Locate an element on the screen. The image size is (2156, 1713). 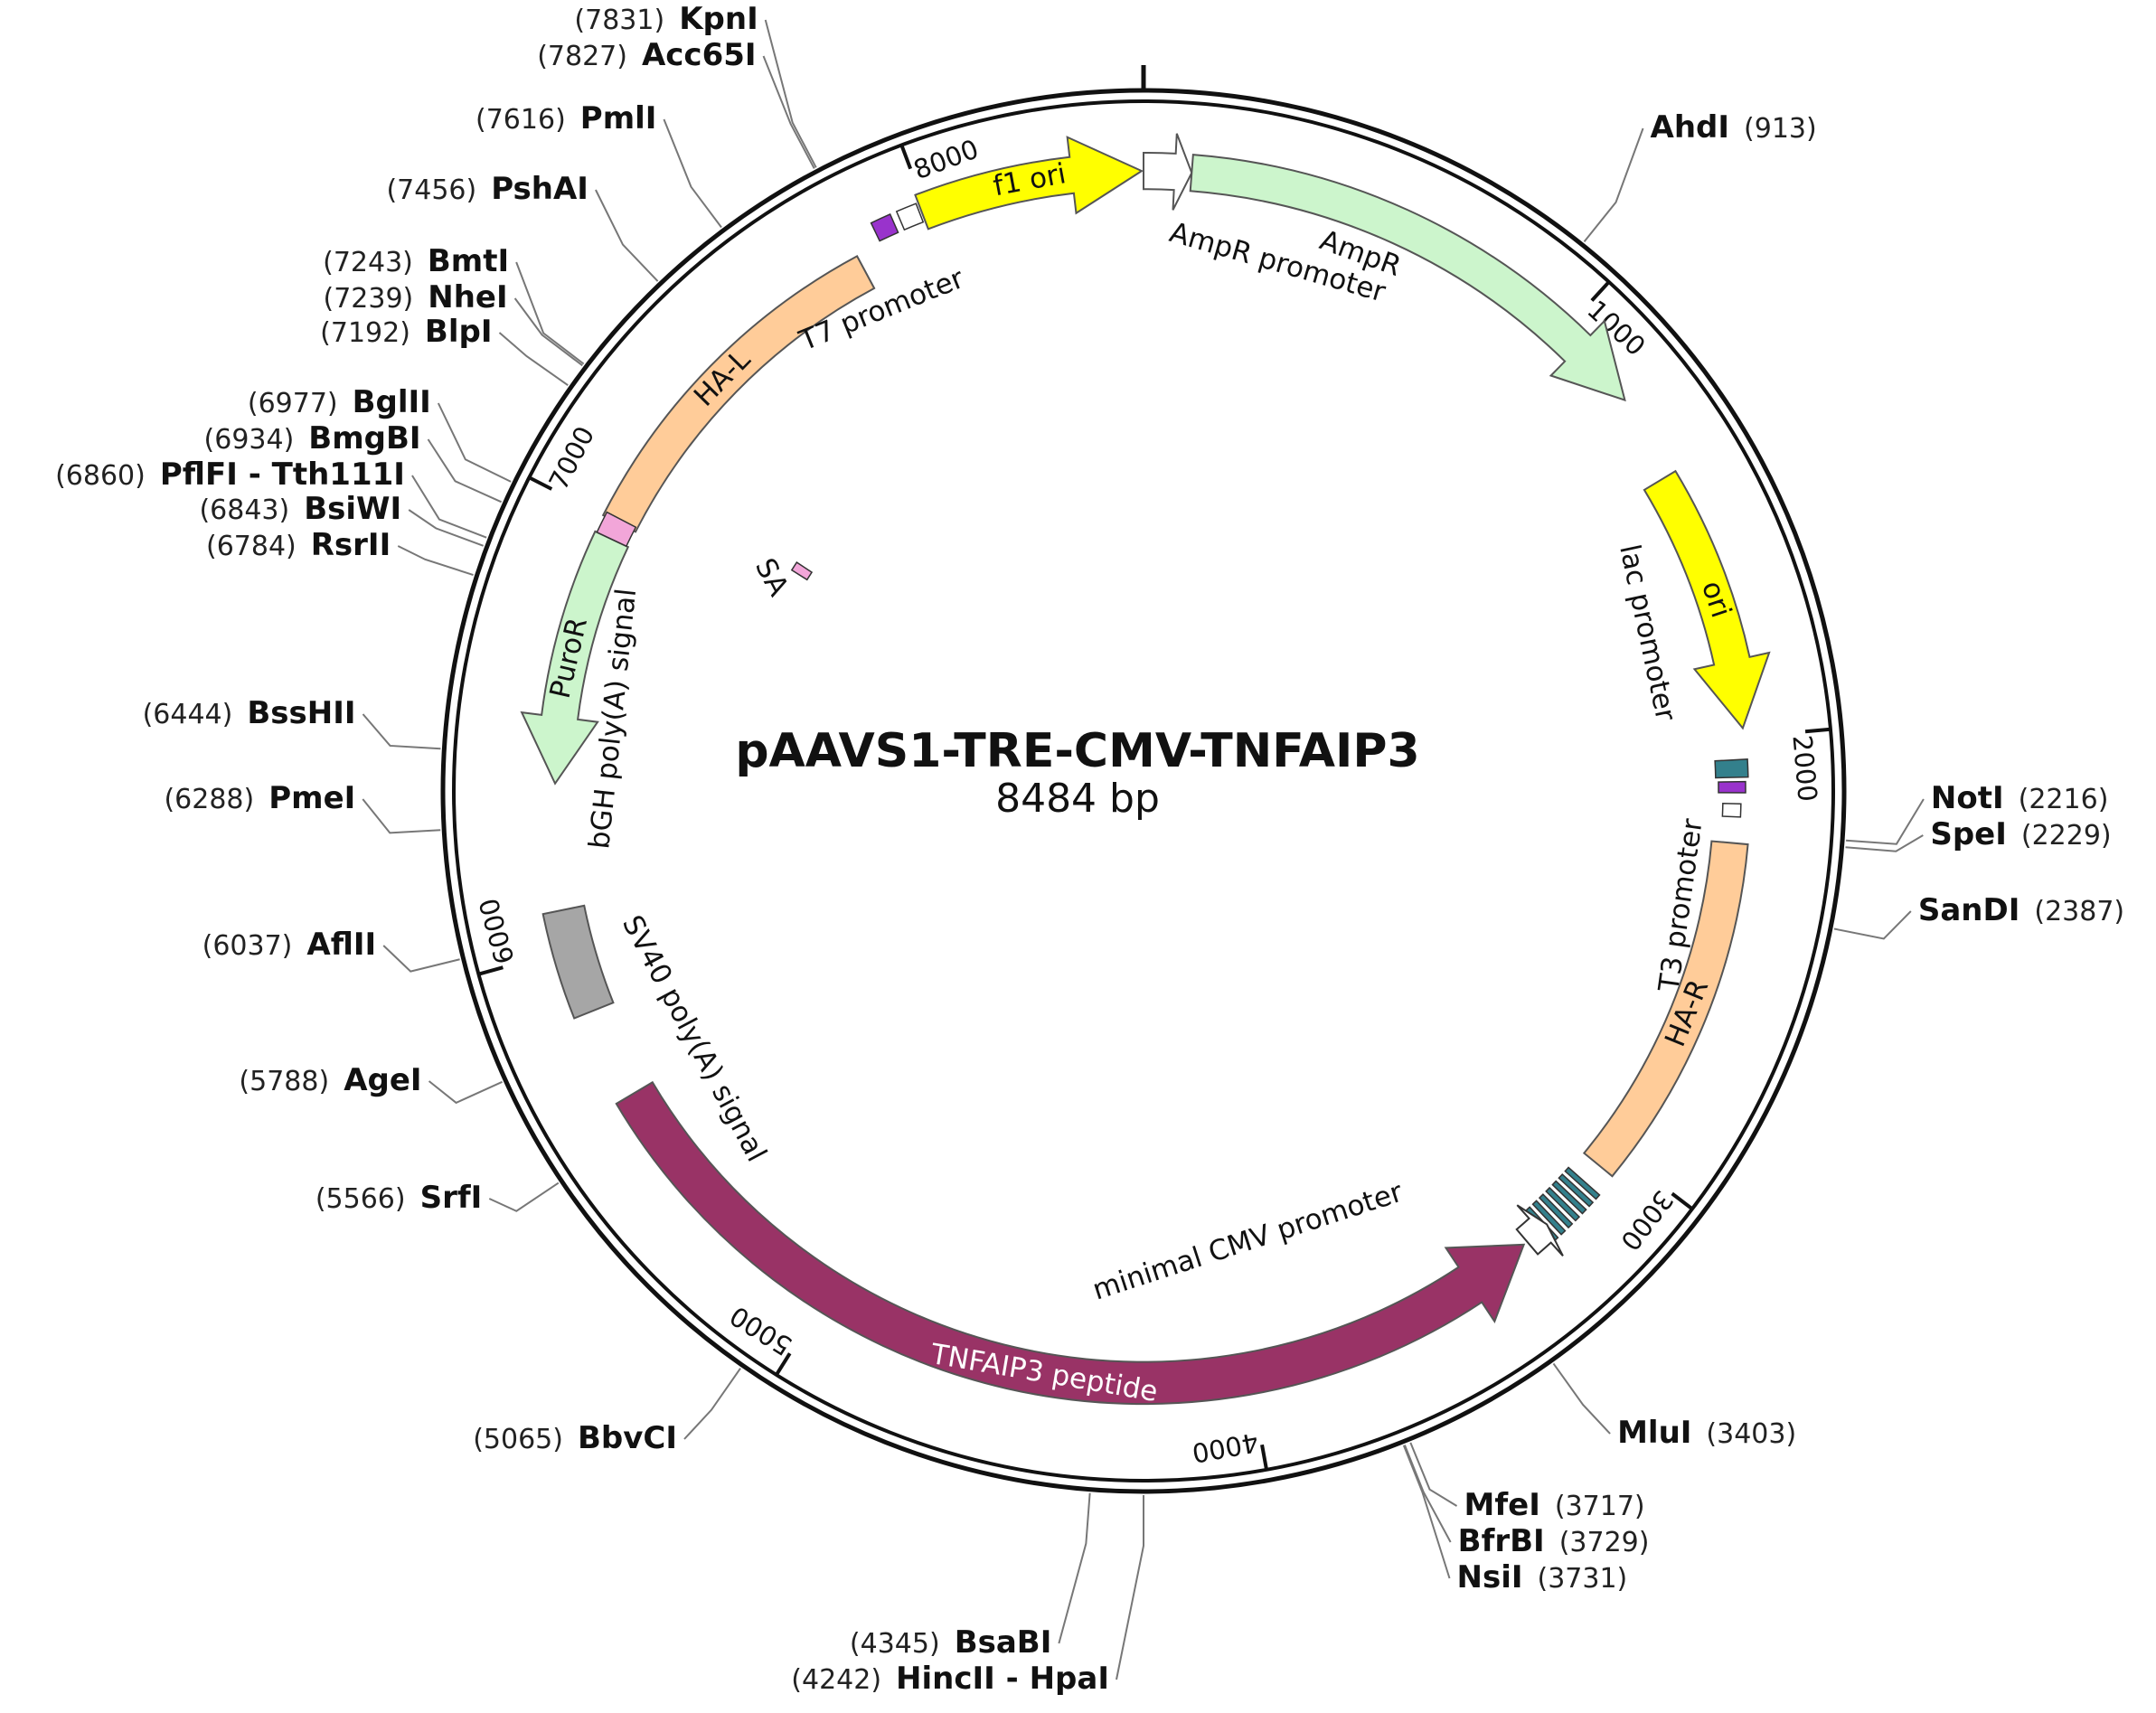
site-bfrbi: BfrBI (3729) is located at coordinates (1554, 1541).